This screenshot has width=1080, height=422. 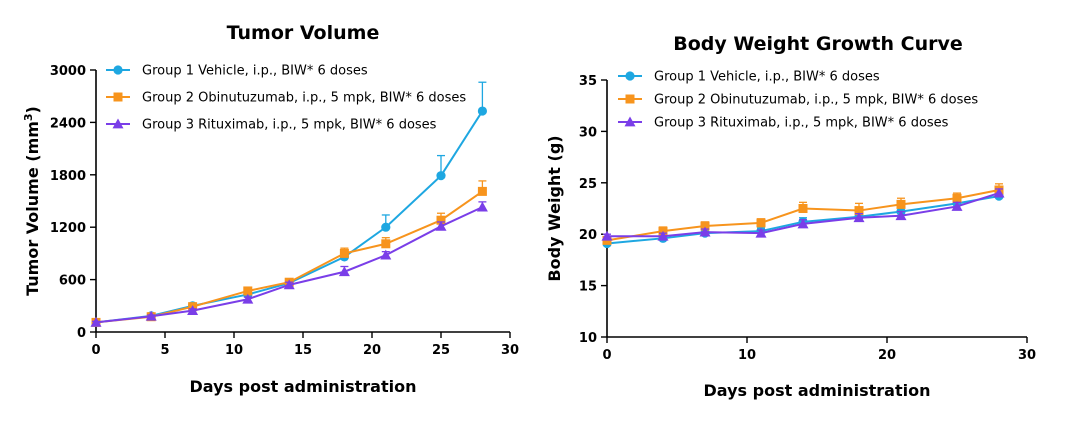 I want to click on y-tick-label: 25, so click(x=588, y=184).